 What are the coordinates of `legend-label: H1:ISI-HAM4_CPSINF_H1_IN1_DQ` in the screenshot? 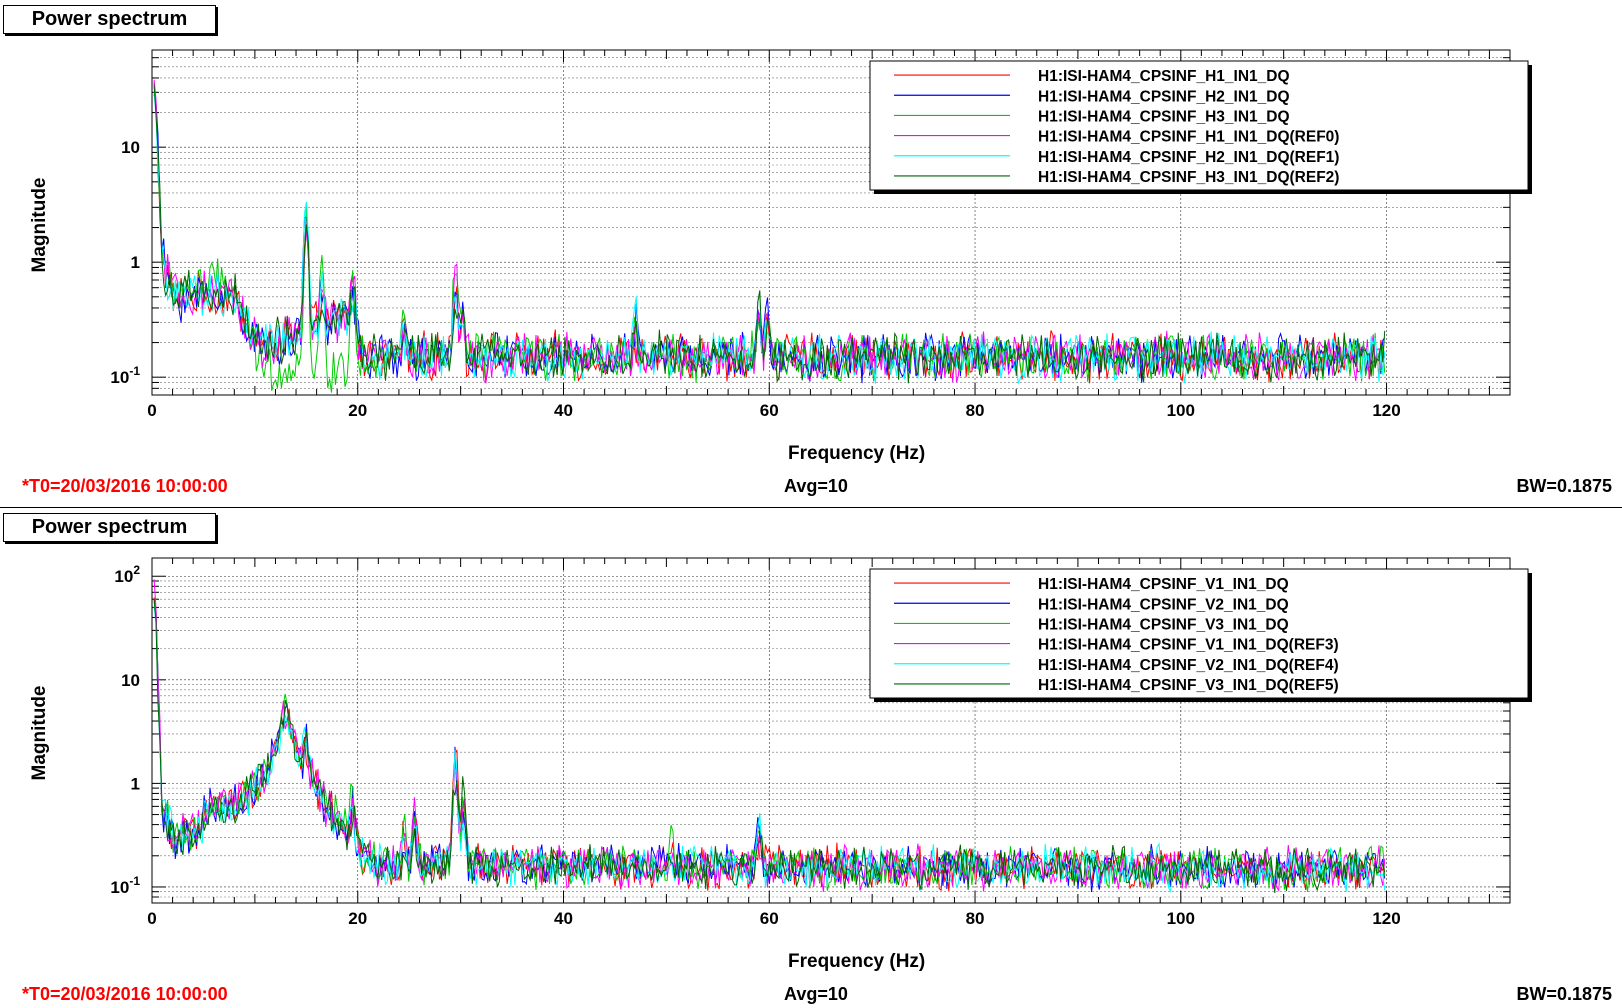 It's located at (1164, 76).